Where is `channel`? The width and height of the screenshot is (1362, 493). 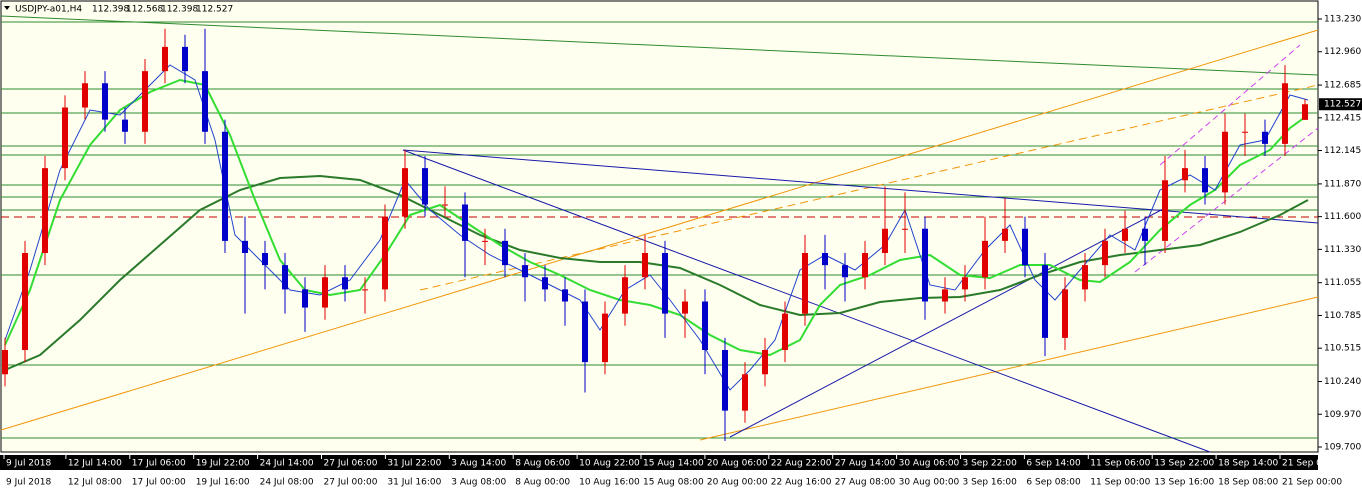
channel is located at coordinates (1226, 158).